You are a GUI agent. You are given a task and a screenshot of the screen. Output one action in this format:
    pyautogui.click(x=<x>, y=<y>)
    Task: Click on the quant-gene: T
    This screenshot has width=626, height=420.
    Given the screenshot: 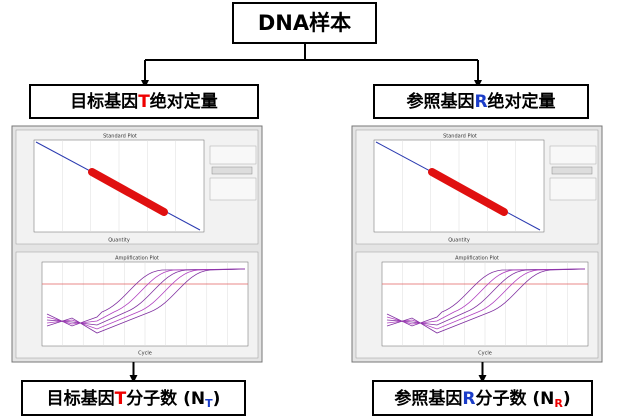 What is the action you would take?
    pyautogui.click(x=144, y=102)
    